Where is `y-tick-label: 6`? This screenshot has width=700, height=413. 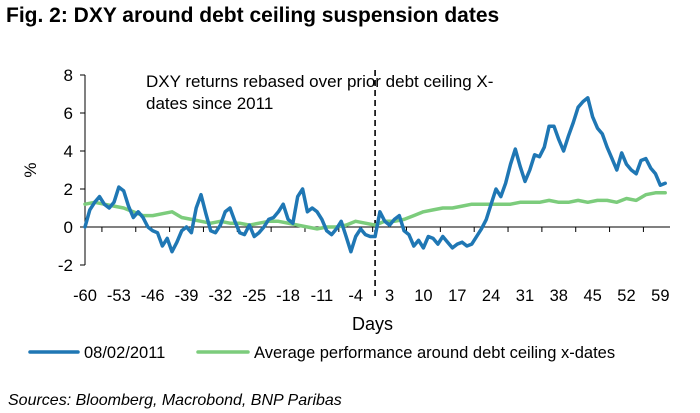 y-tick-label: 6 is located at coordinates (68, 113).